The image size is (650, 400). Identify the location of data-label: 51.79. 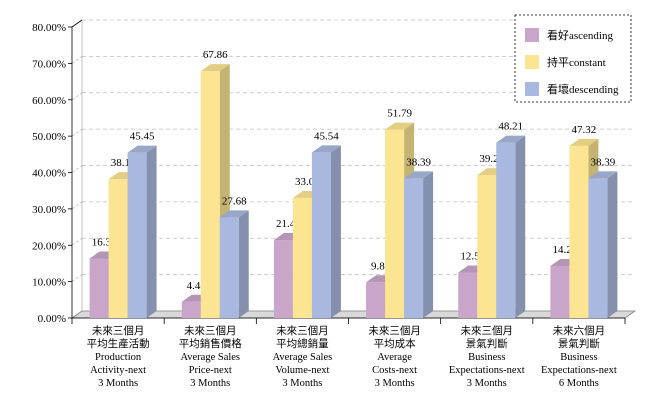
(399, 114).